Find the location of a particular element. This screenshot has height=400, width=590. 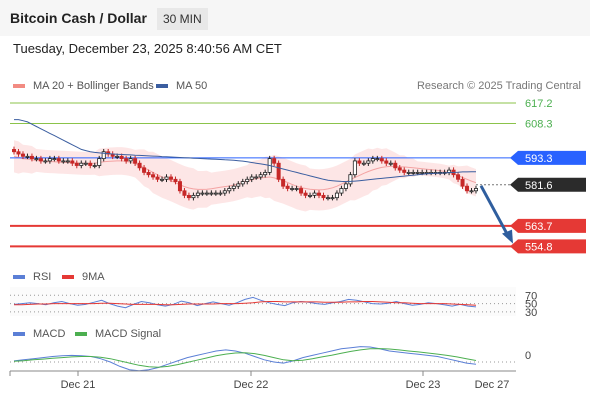

bollinger-swatch is located at coordinates (19, 86).